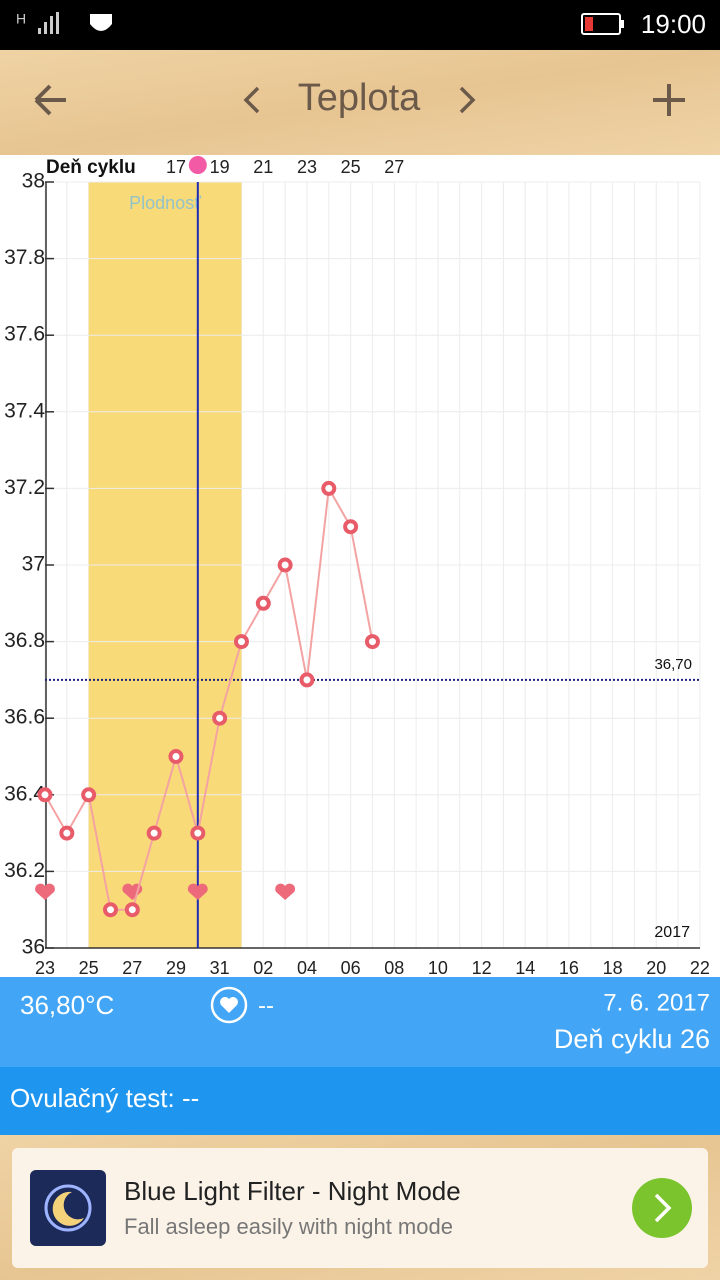 This screenshot has width=720, height=1285. I want to click on signal-icon, so click(48, 23).